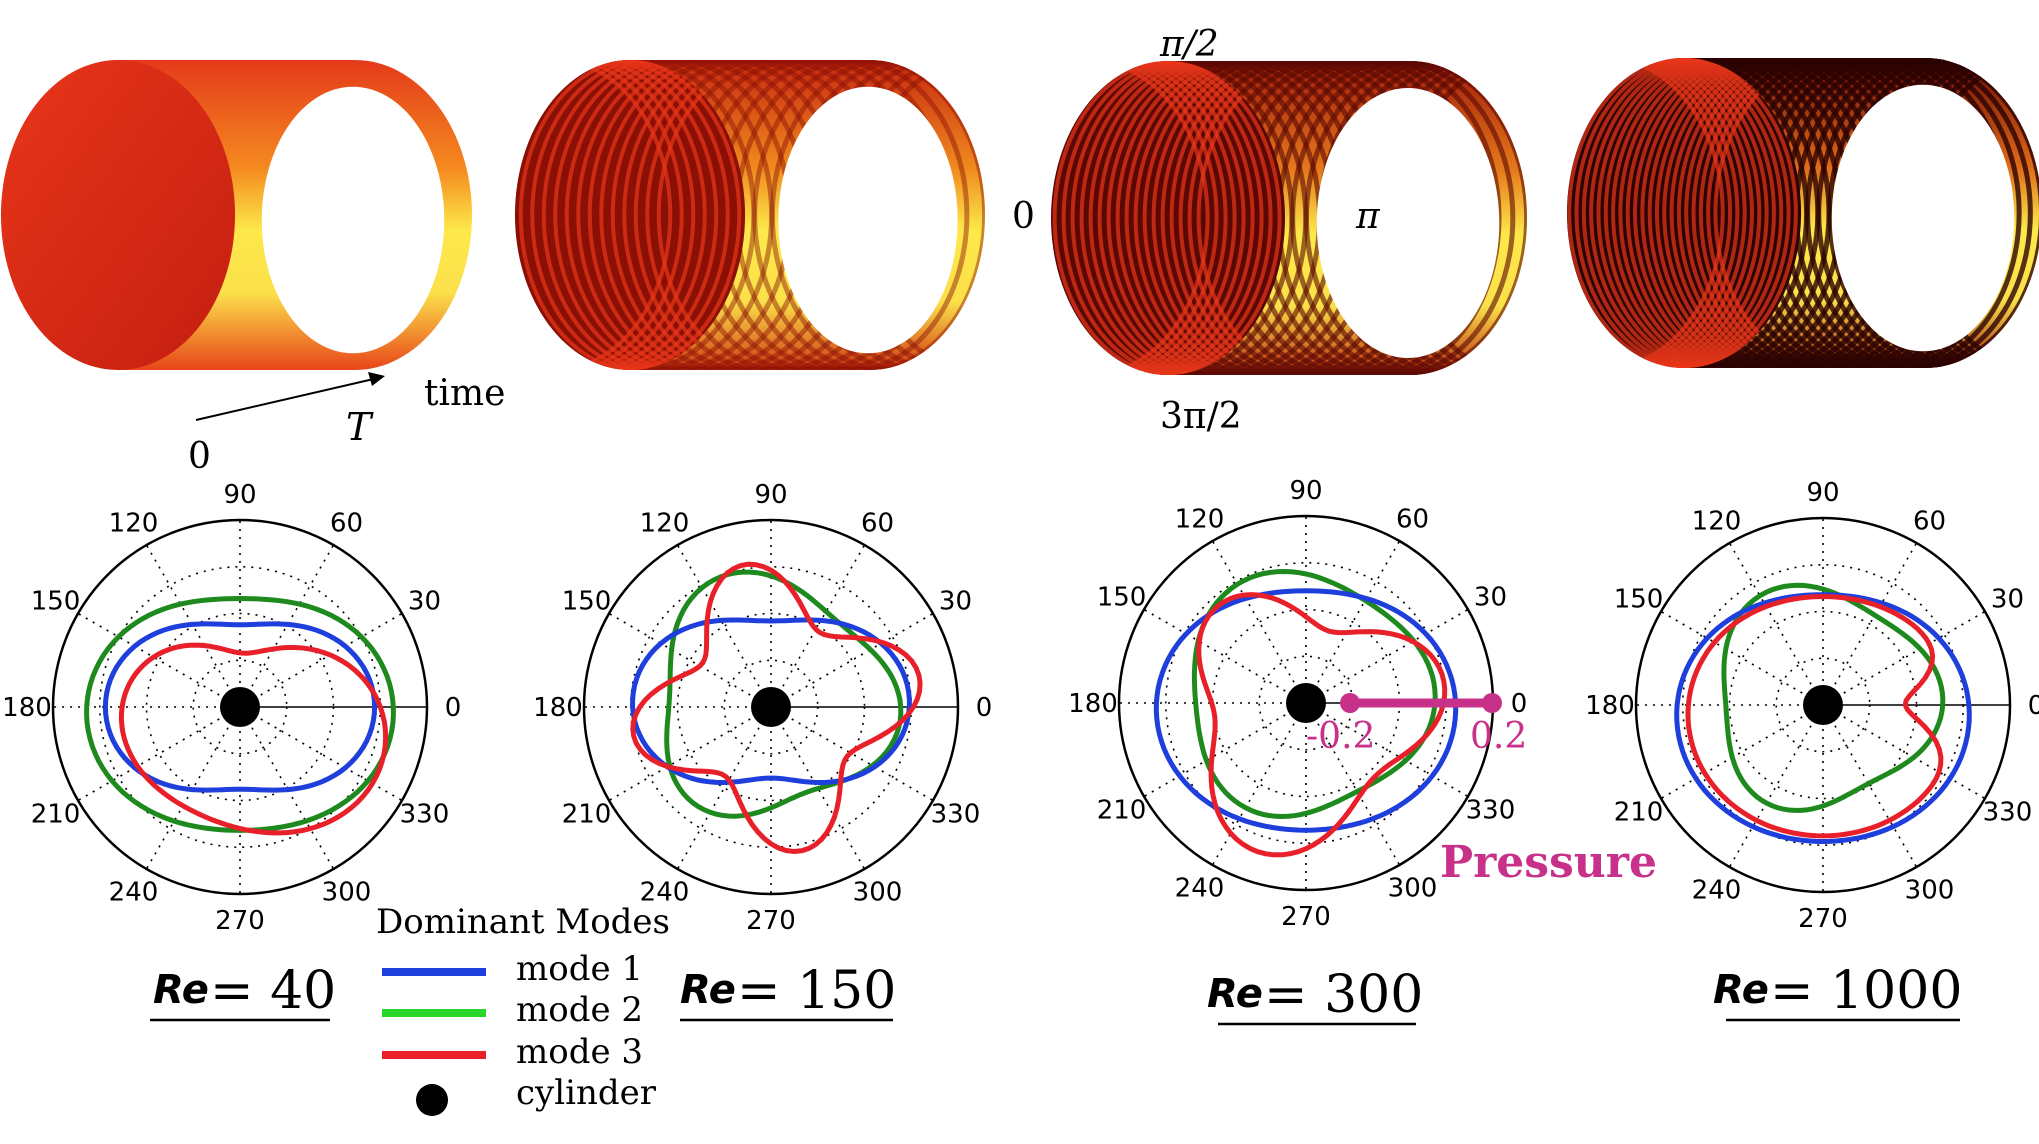 This screenshot has height=1144, width=2039. Describe the element at coordinates (1315, 995) in the screenshot. I see `re-label-3: Re = 300` at that location.